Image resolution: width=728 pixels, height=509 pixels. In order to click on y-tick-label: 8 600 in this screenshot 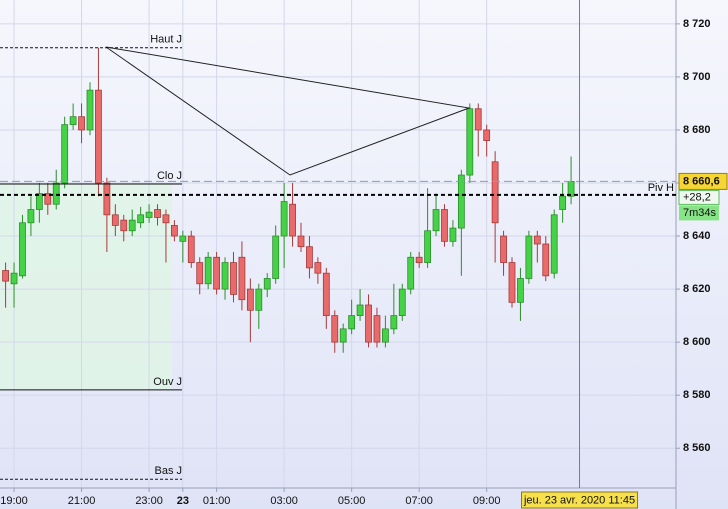, I will do `click(697, 342)`.